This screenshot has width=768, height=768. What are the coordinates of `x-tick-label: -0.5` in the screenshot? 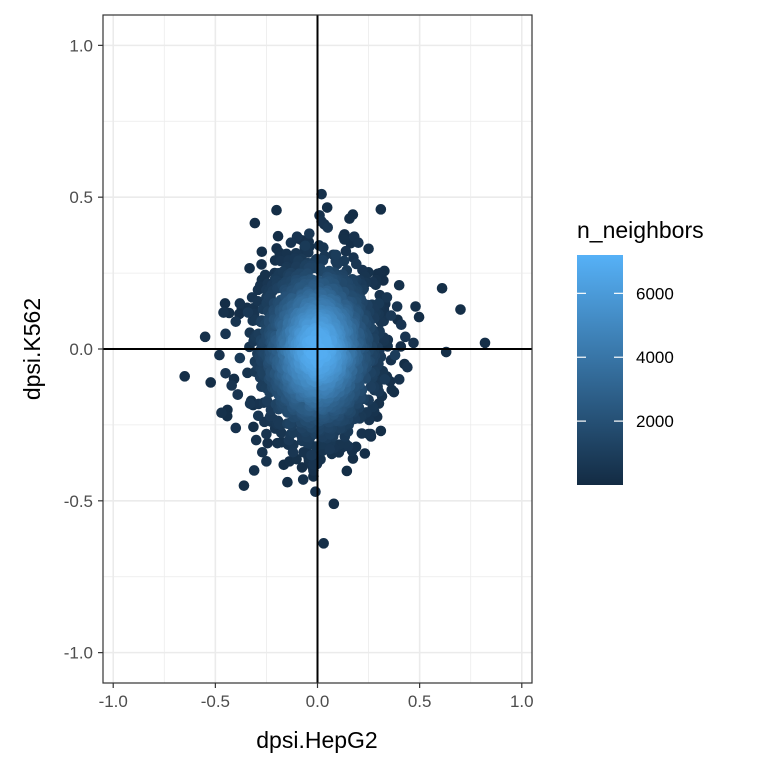 It's located at (215, 701).